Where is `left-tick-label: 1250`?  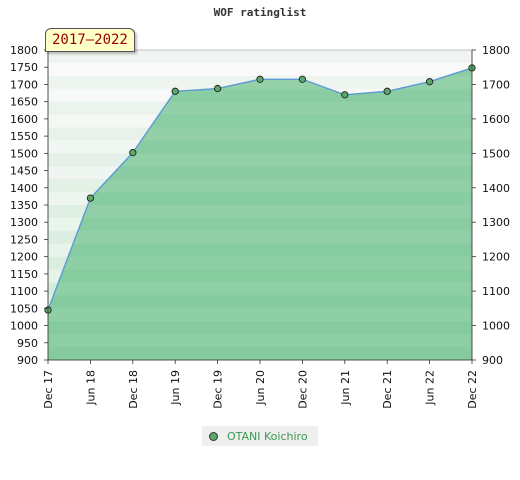 left-tick-label: 1250 is located at coordinates (24, 239).